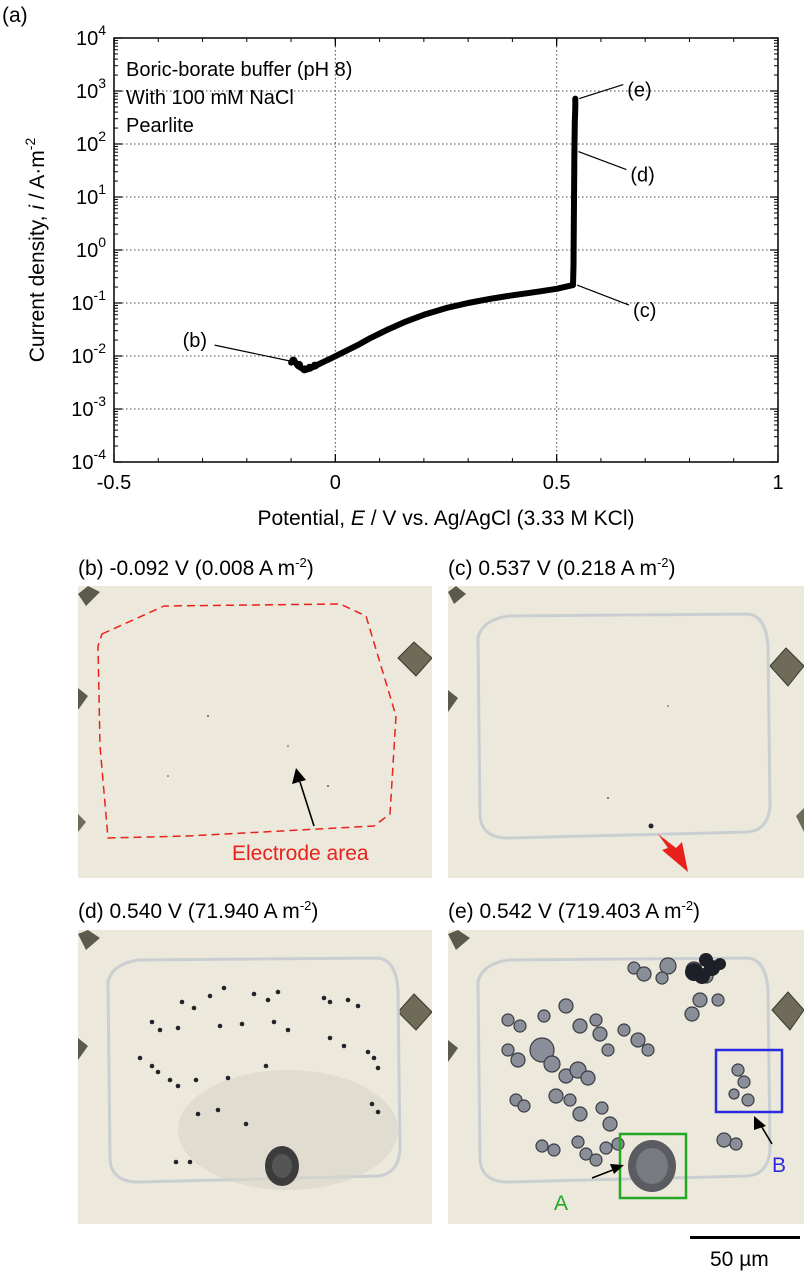 The image size is (804, 1280). Describe the element at coordinates (779, 1165) in the screenshot. I see `box-b-label: B` at that location.